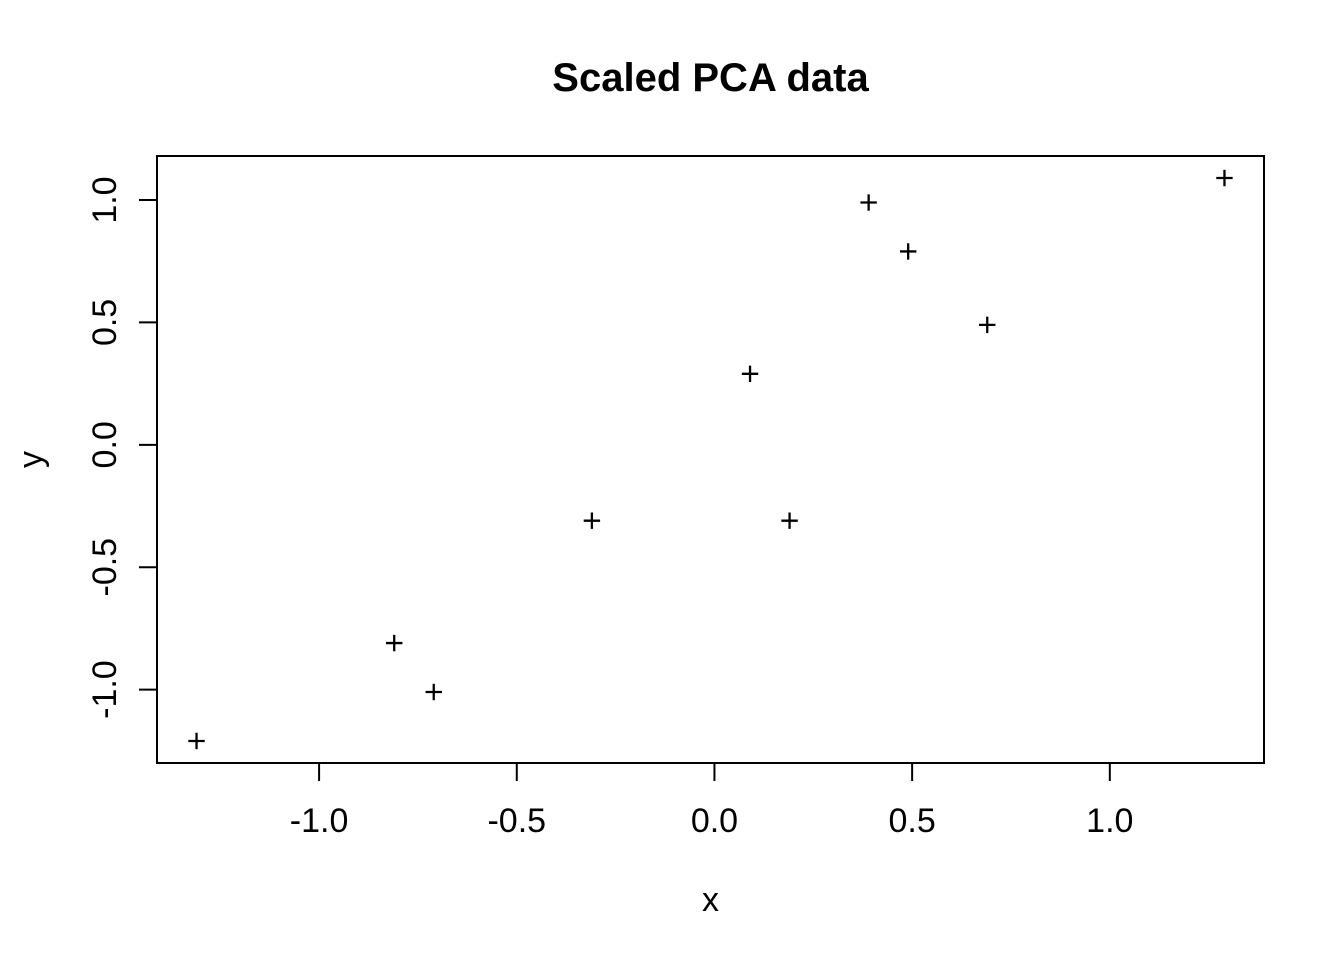 The image size is (1344, 960). I want to click on y-axis-tick-label: 0.5, so click(105, 322).